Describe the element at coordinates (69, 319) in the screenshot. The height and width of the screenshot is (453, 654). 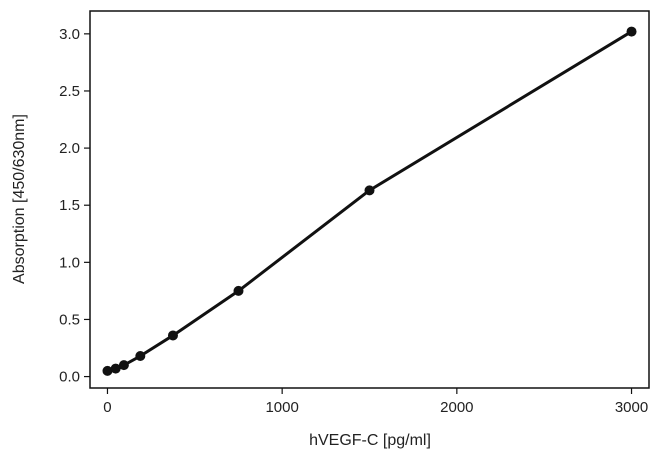
I see `y-tick-label: 0.5` at that location.